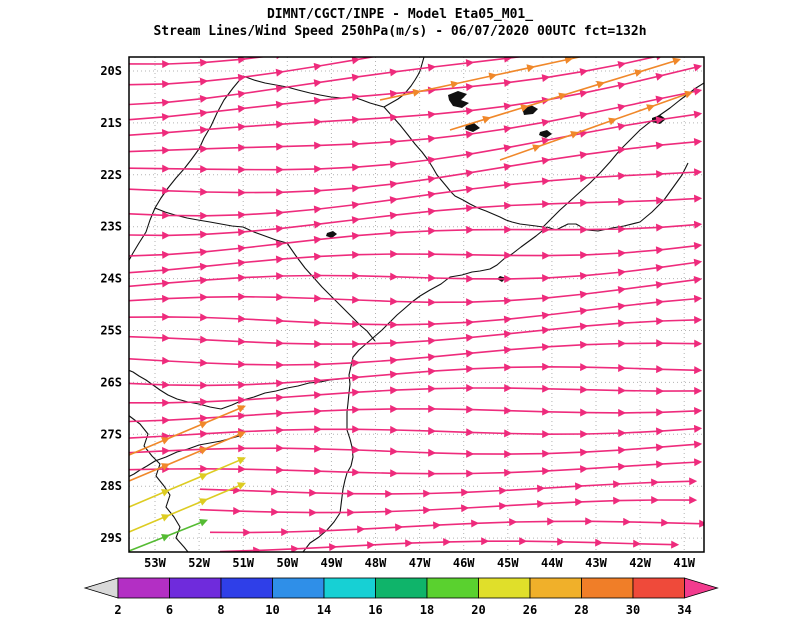 The height and width of the screenshot is (618, 800). I want to click on colorbar-label: 14, so click(324, 610).